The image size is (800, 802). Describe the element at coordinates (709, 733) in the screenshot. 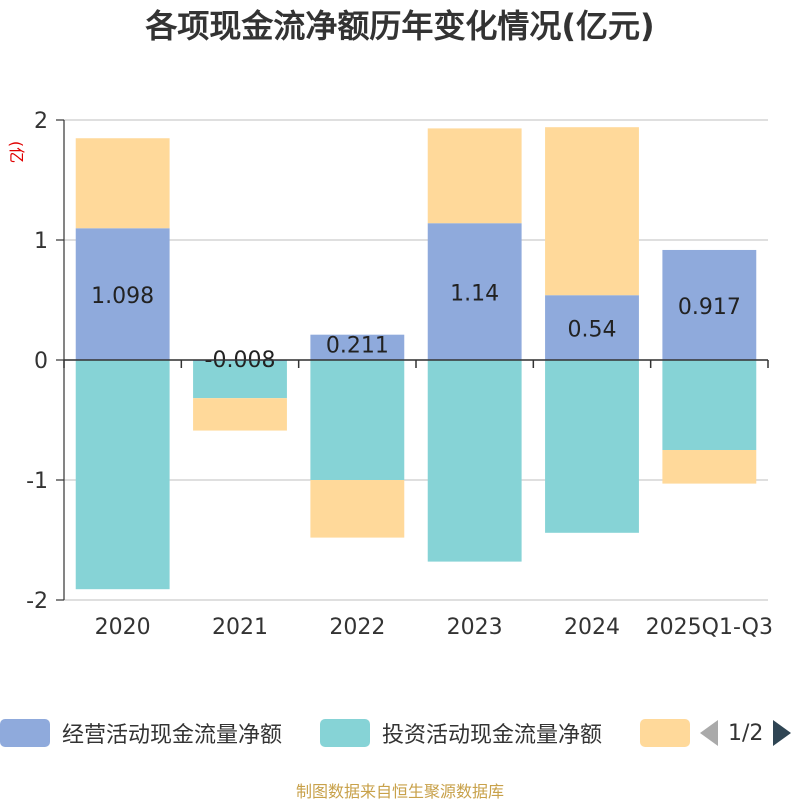

I see `legend-prev-icon` at that location.